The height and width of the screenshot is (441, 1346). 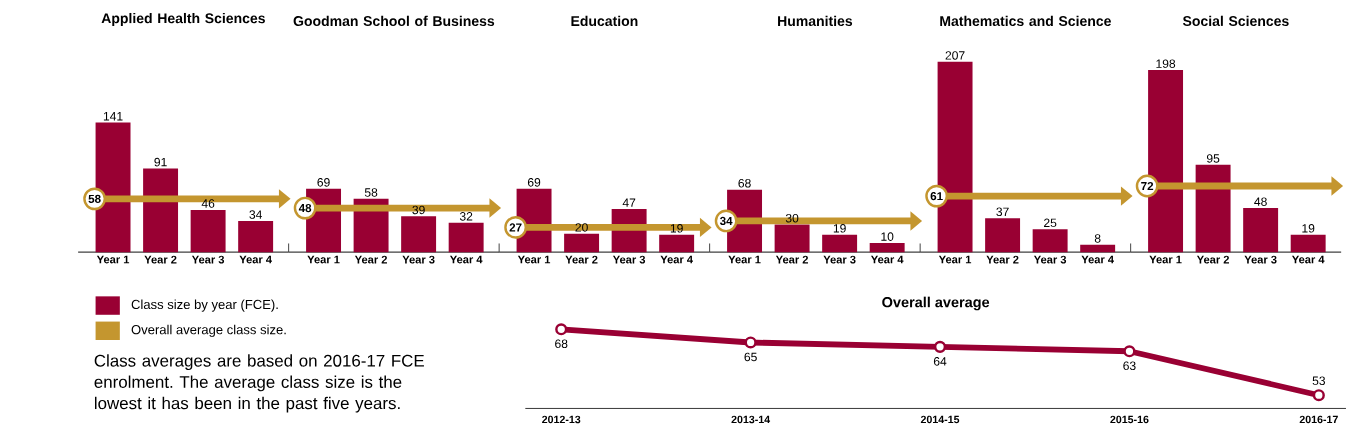 I want to click on data-label: 8, so click(x=1097, y=238).